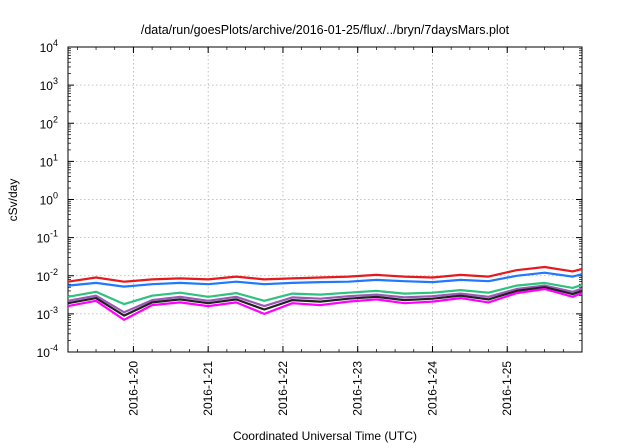 The height and width of the screenshot is (448, 640). I want to click on x-tick-label: 2016-1-25, so click(507, 388).